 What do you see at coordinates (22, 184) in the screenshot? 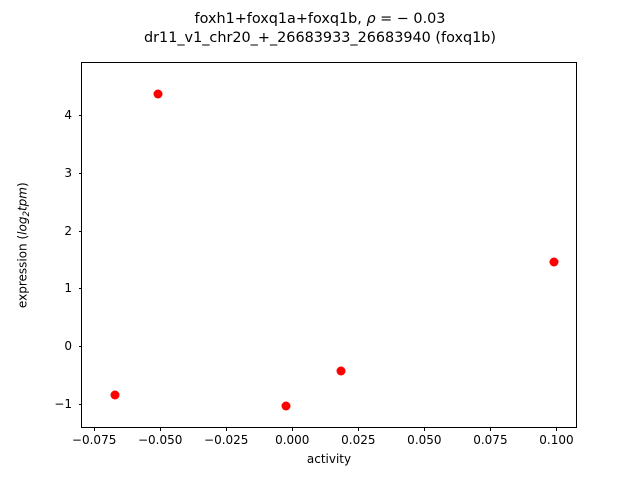
I see `y-axis-label-suffix: )` at bounding box center [22, 184].